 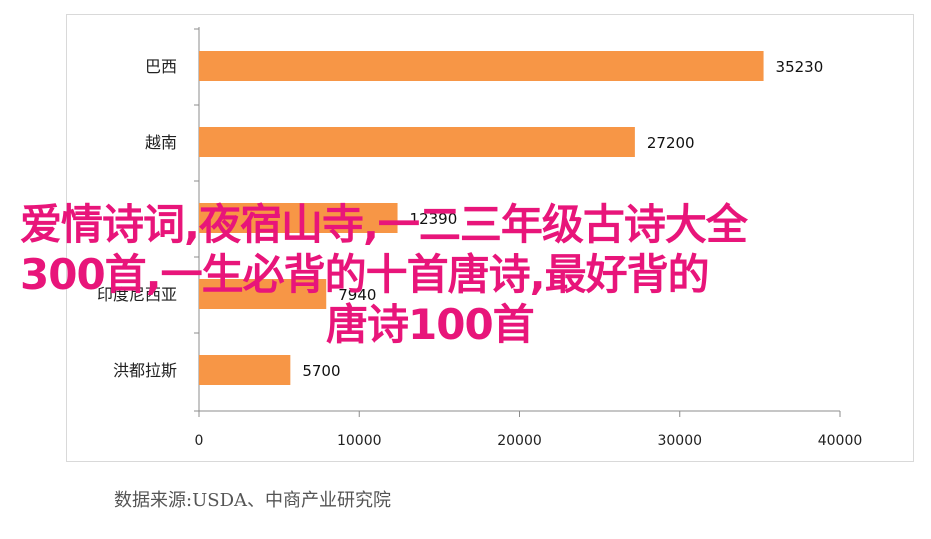 I want to click on category-label: 越南, so click(x=161, y=142).